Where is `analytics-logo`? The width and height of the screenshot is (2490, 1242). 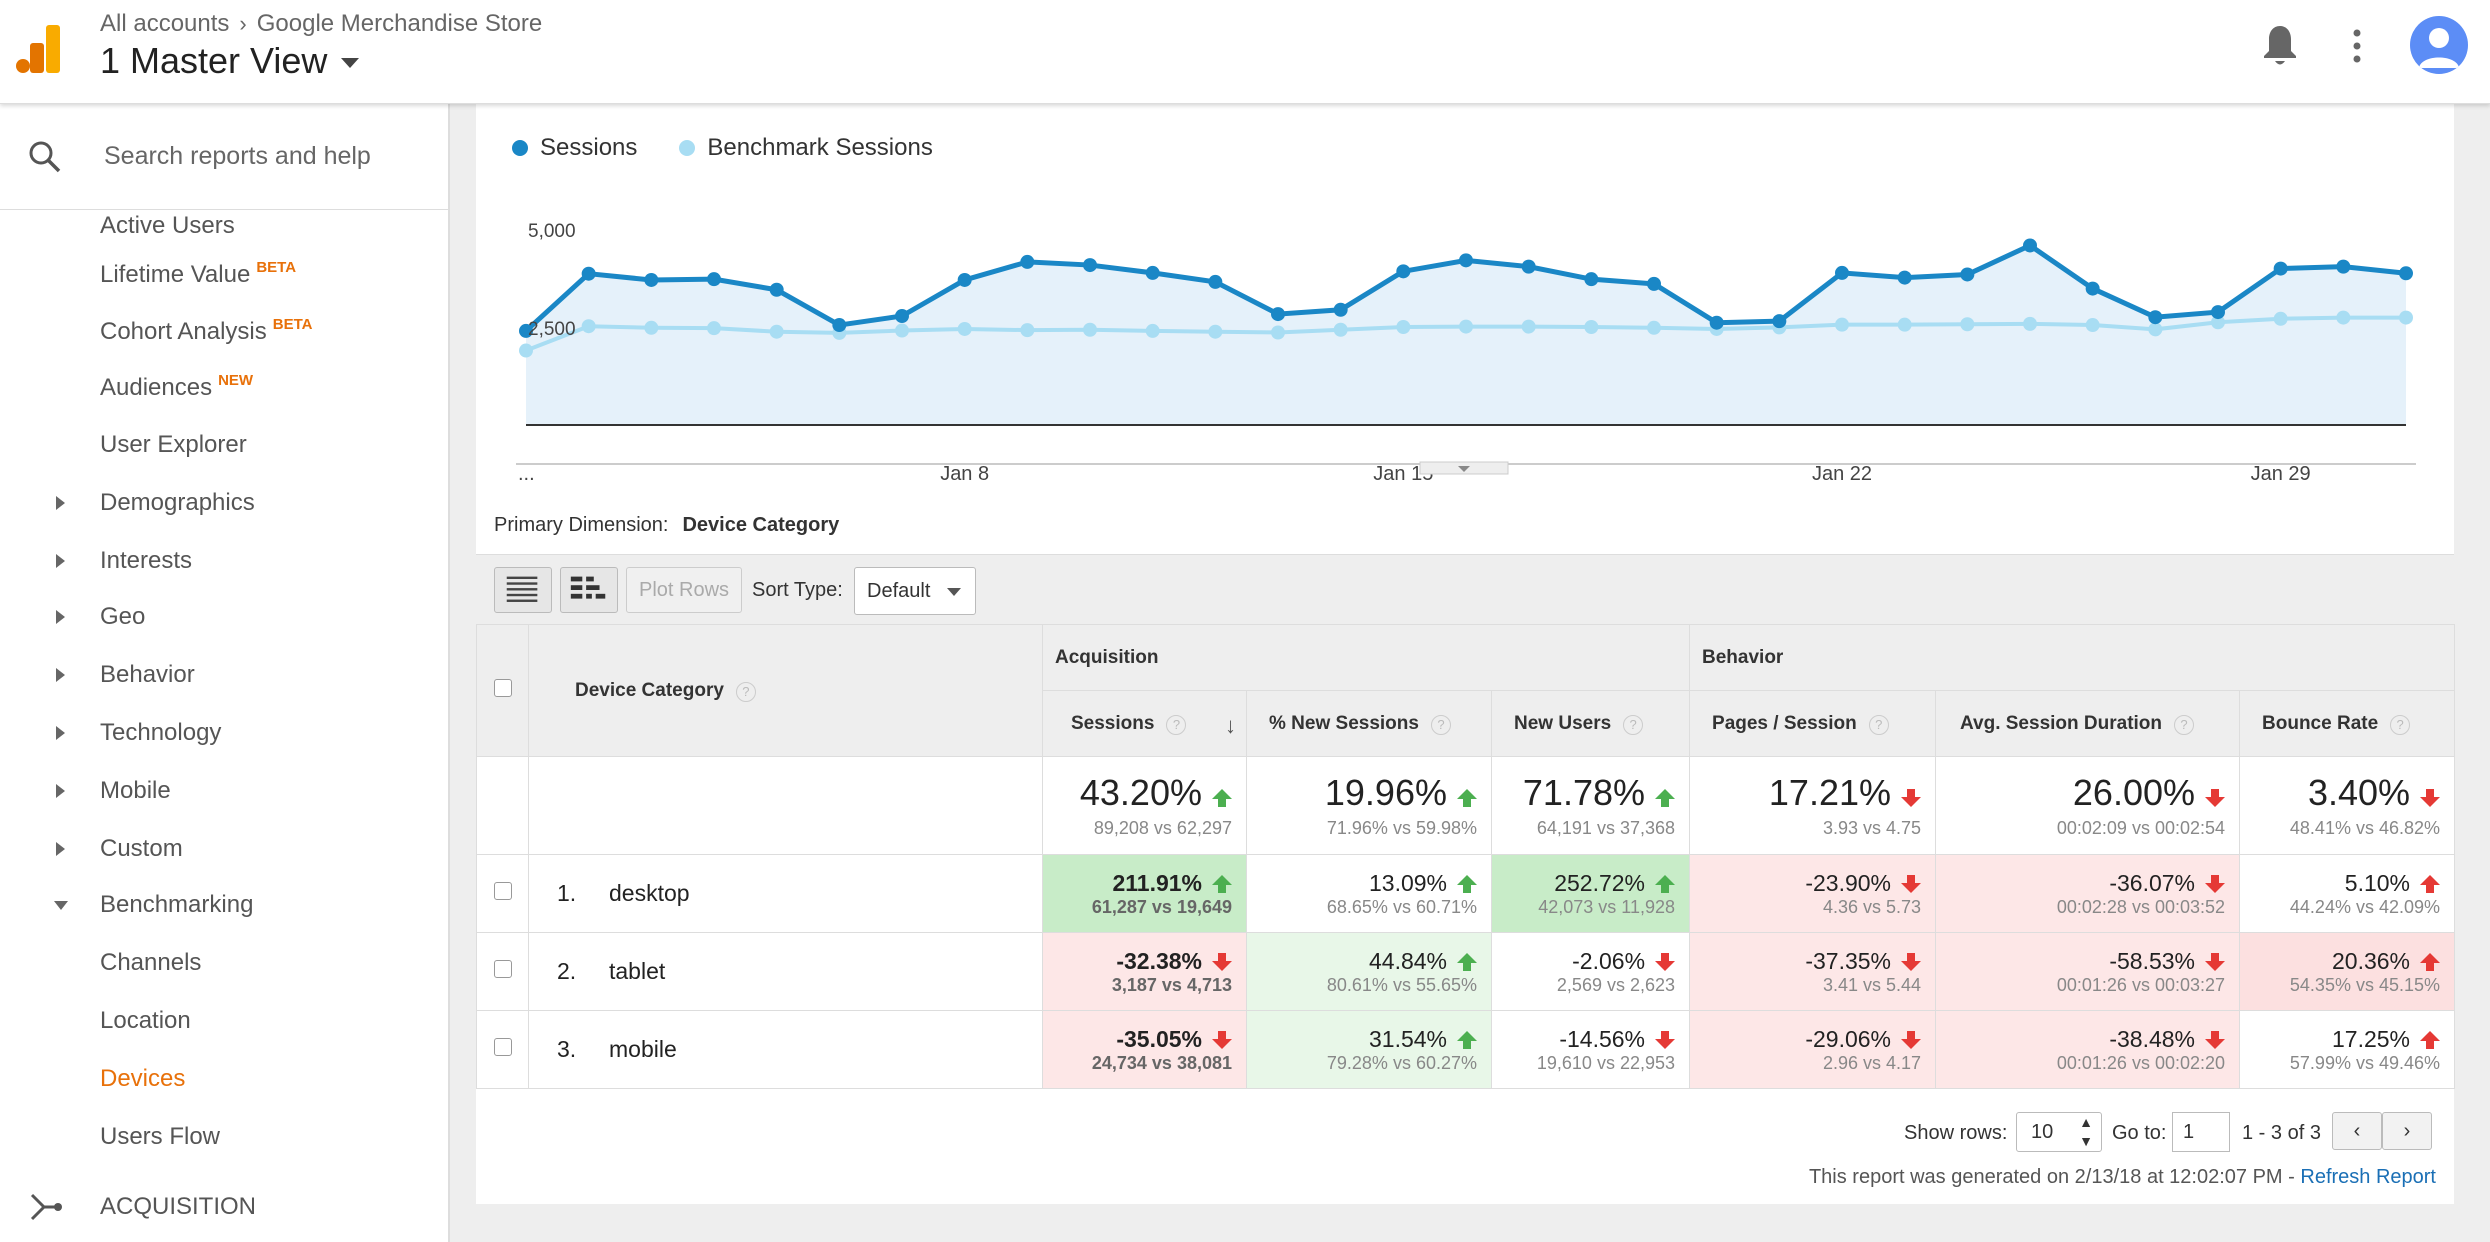
analytics-logo is located at coordinates (39, 49).